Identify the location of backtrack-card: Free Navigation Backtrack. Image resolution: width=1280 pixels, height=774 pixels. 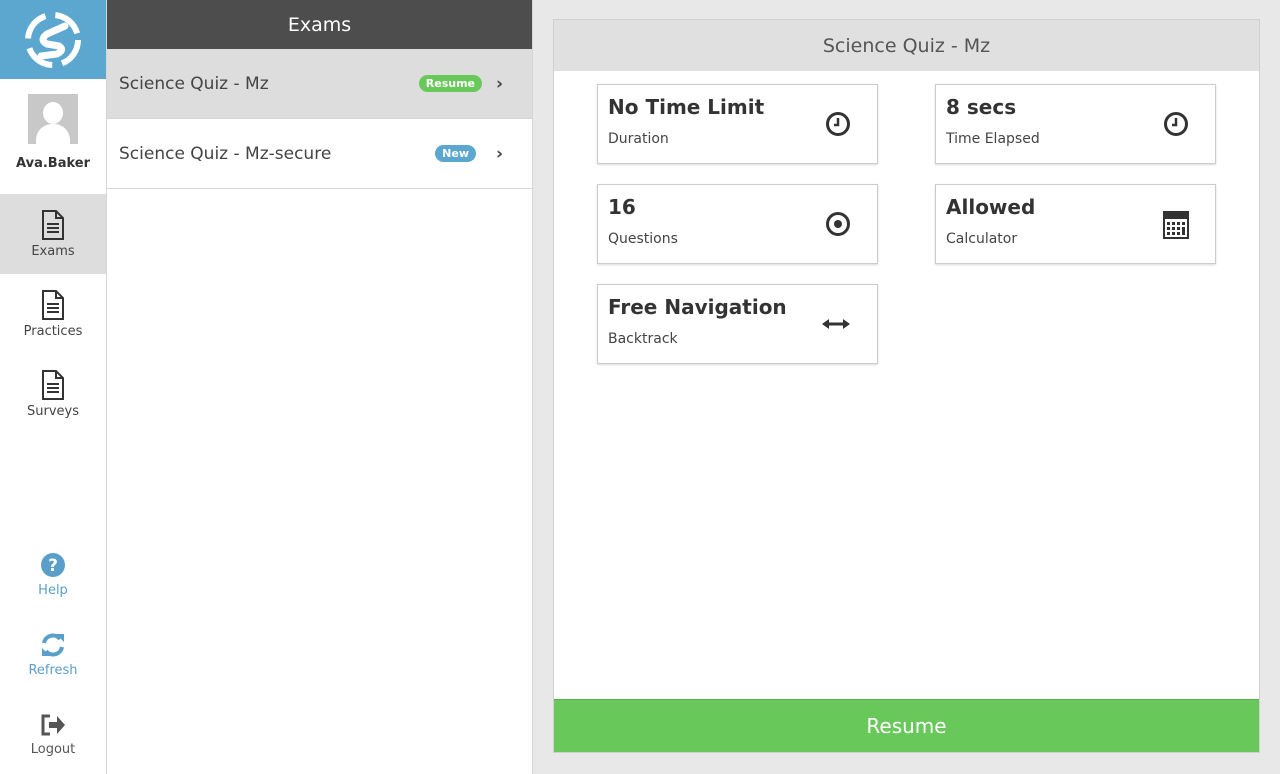
(737, 324).